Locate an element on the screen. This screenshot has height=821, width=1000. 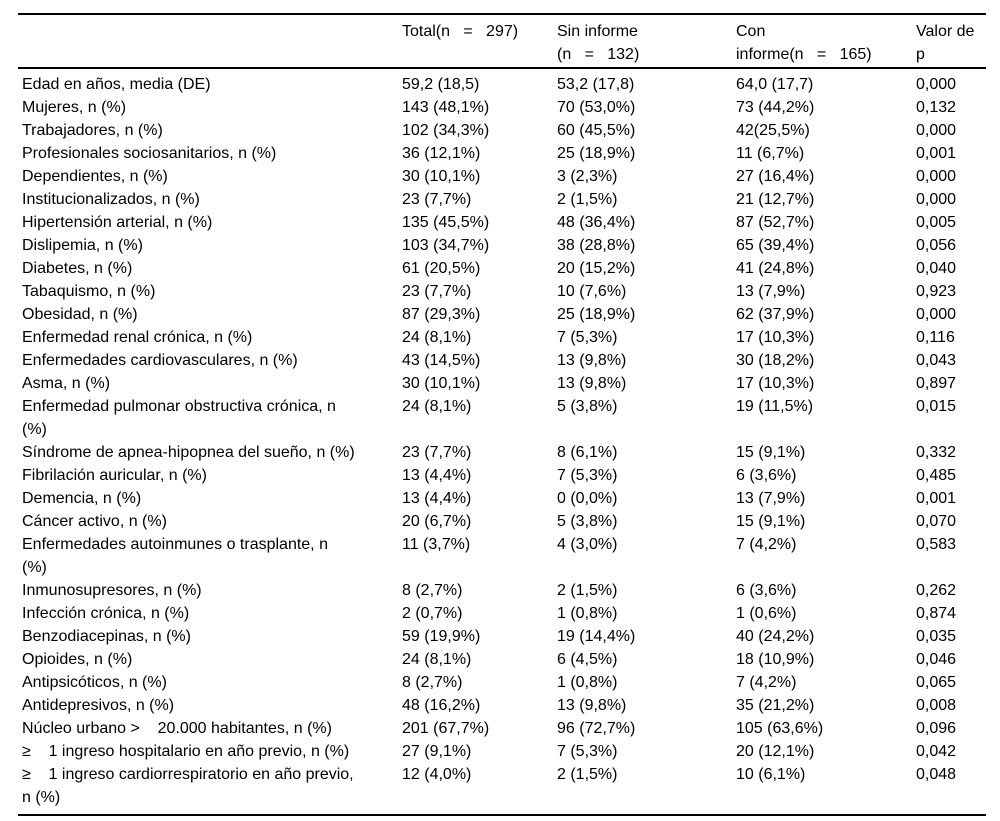
cell-total: 48 (16,2%) is located at coordinates (441, 705).